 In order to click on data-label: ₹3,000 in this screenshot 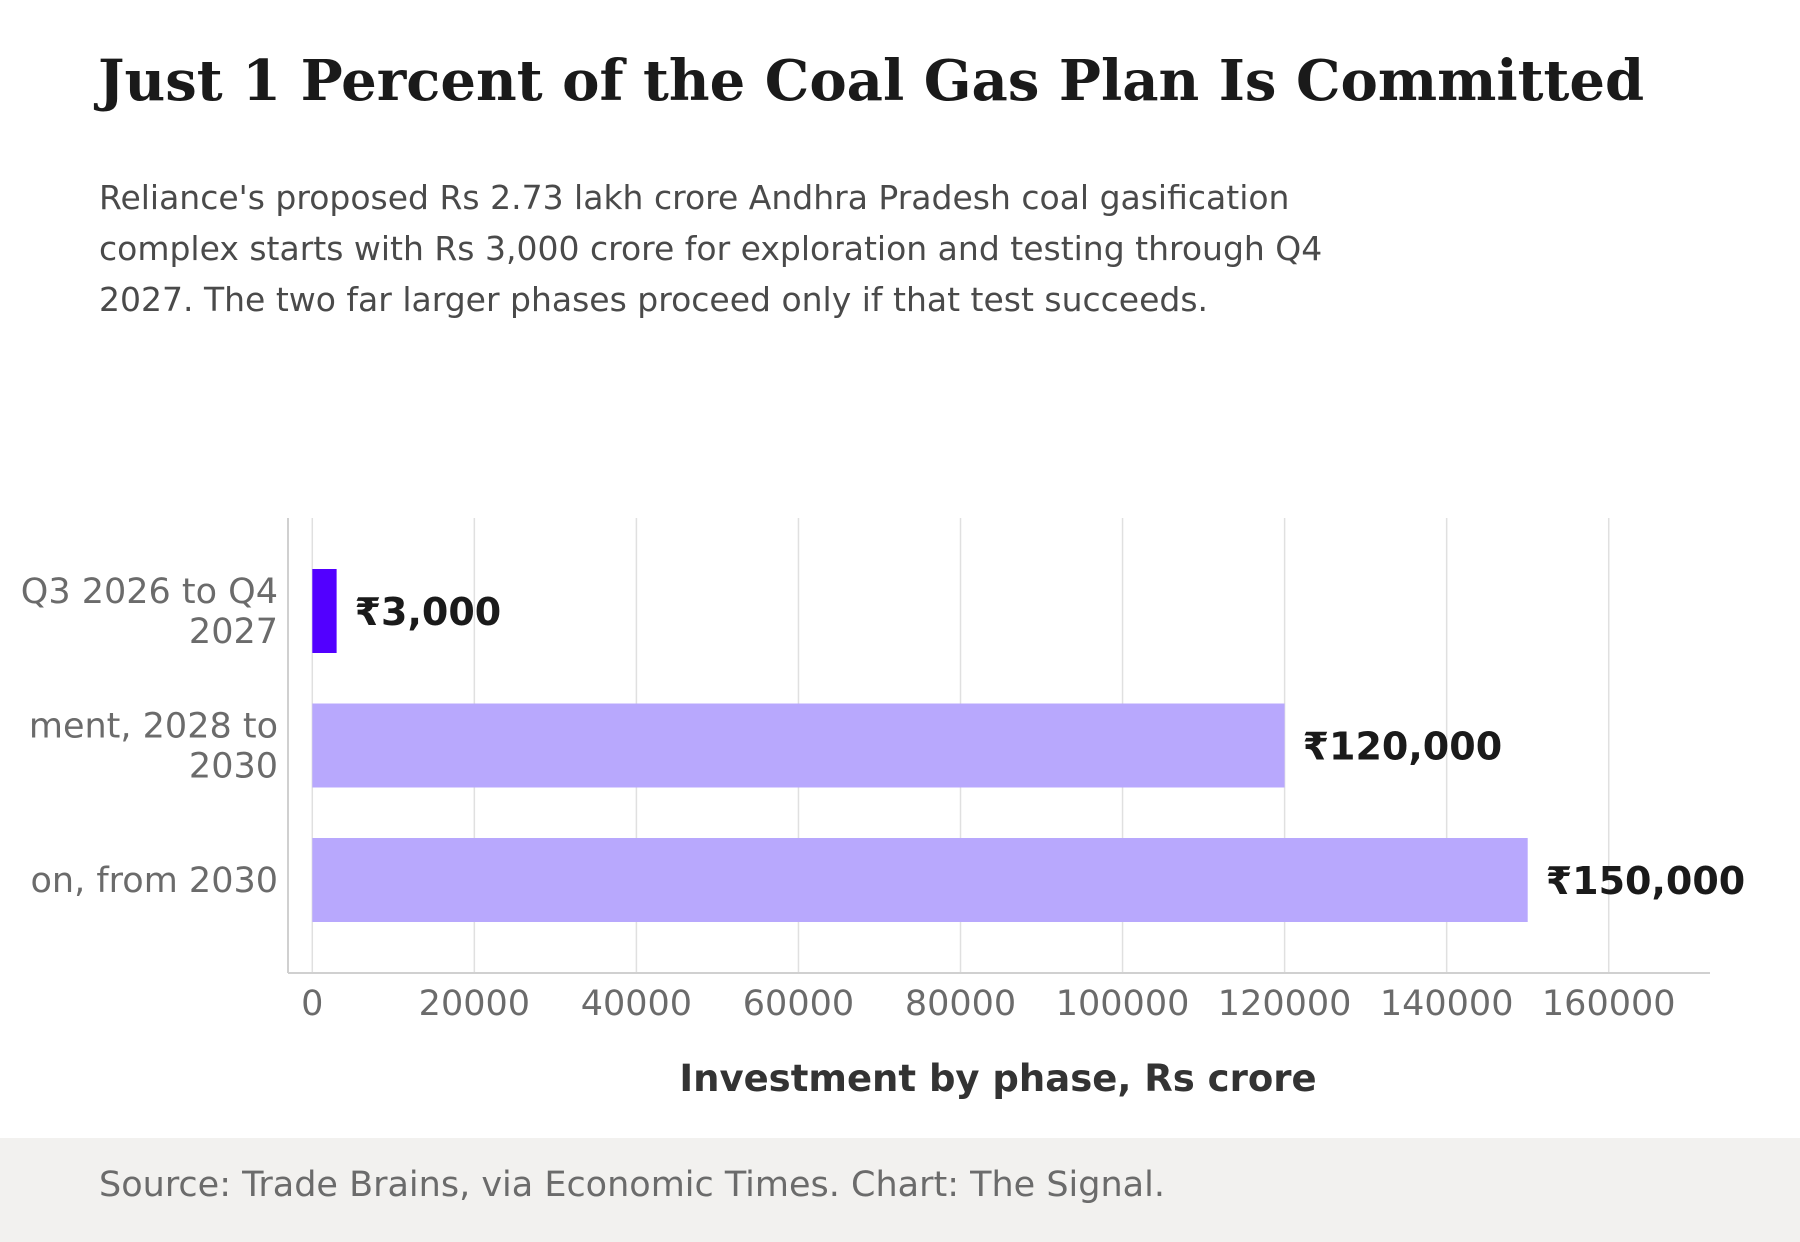, I will do `click(428, 612)`.